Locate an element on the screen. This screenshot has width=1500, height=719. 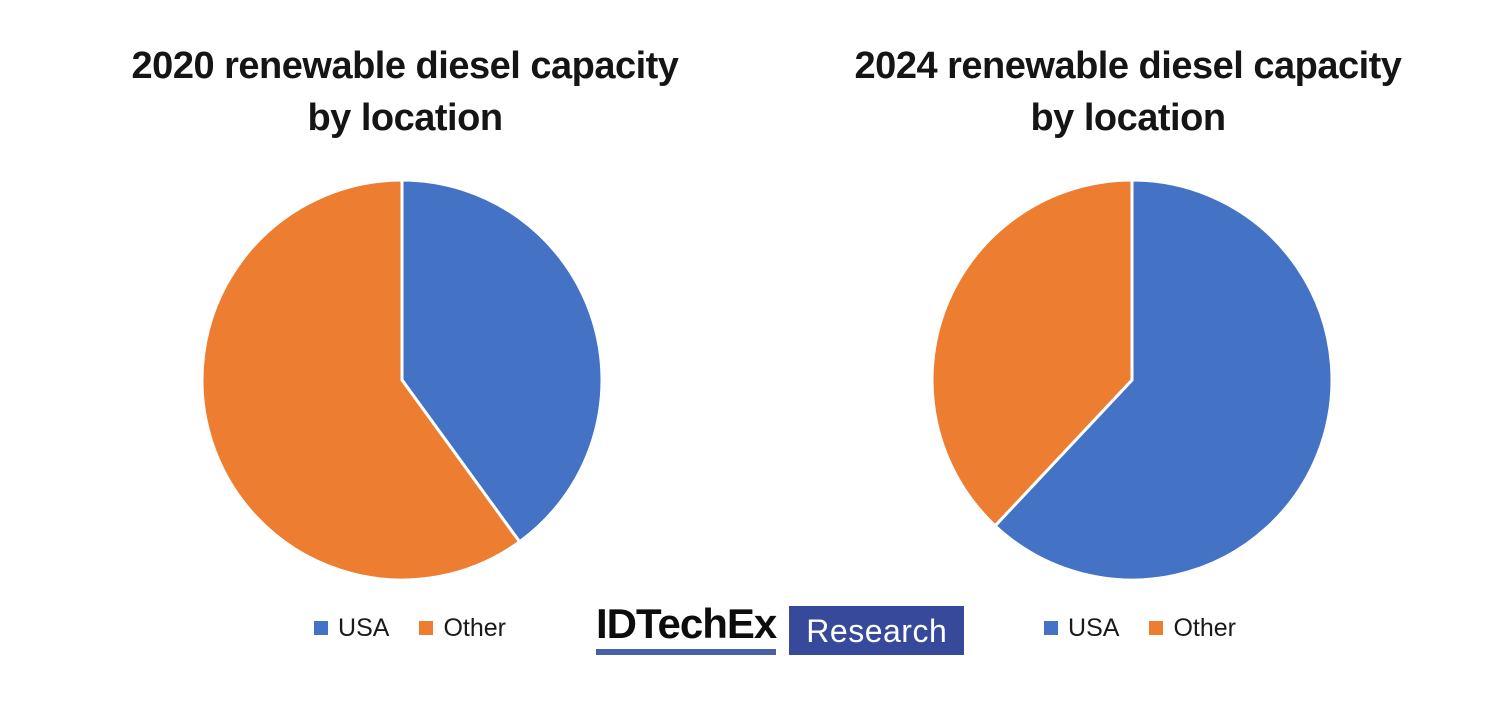
logo-underline-bar is located at coordinates (686, 652).